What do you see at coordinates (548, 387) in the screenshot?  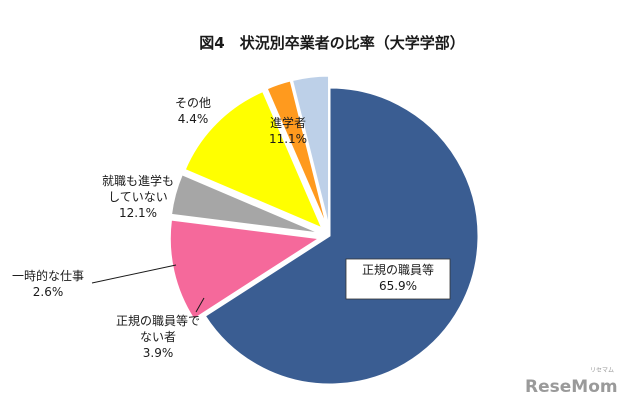 I see `logo-res: Rese` at bounding box center [548, 387].